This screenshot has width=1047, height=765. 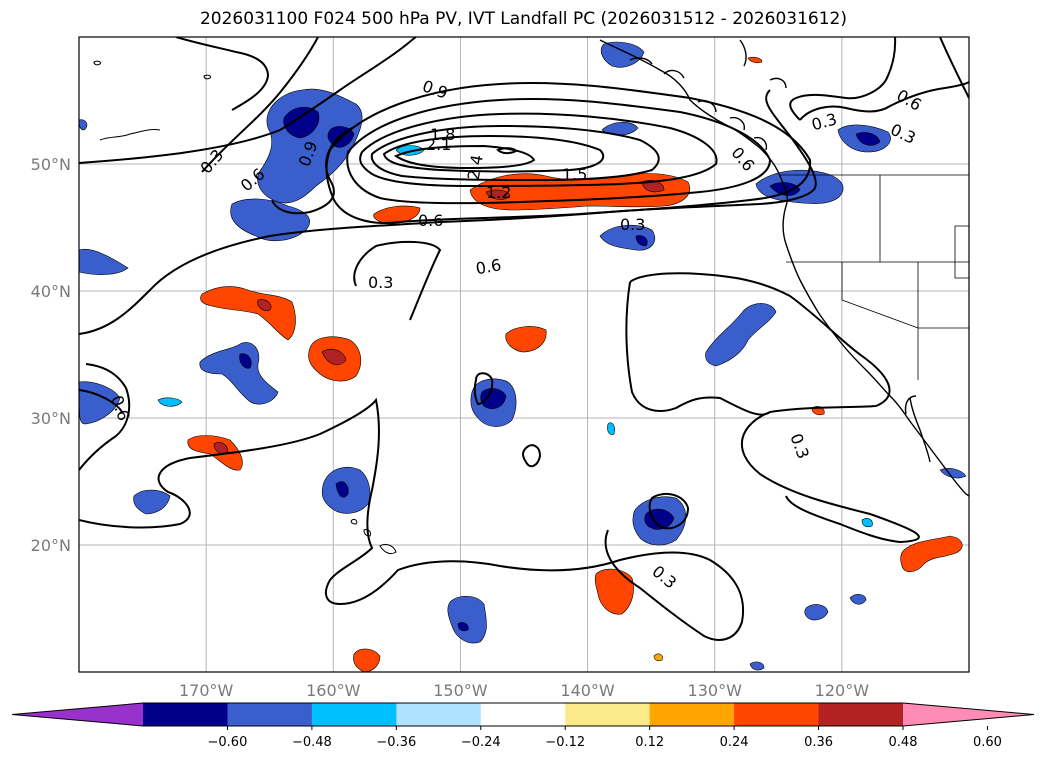 I want to click on colorbar-tick-label: 0.12, so click(x=649, y=742).